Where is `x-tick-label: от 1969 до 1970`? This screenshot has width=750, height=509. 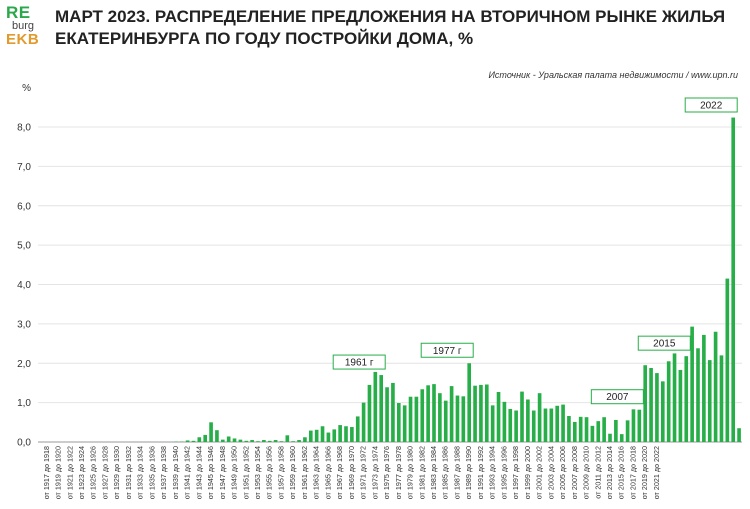 x-tick-label: от 1969 до 1970 is located at coordinates (351, 472).